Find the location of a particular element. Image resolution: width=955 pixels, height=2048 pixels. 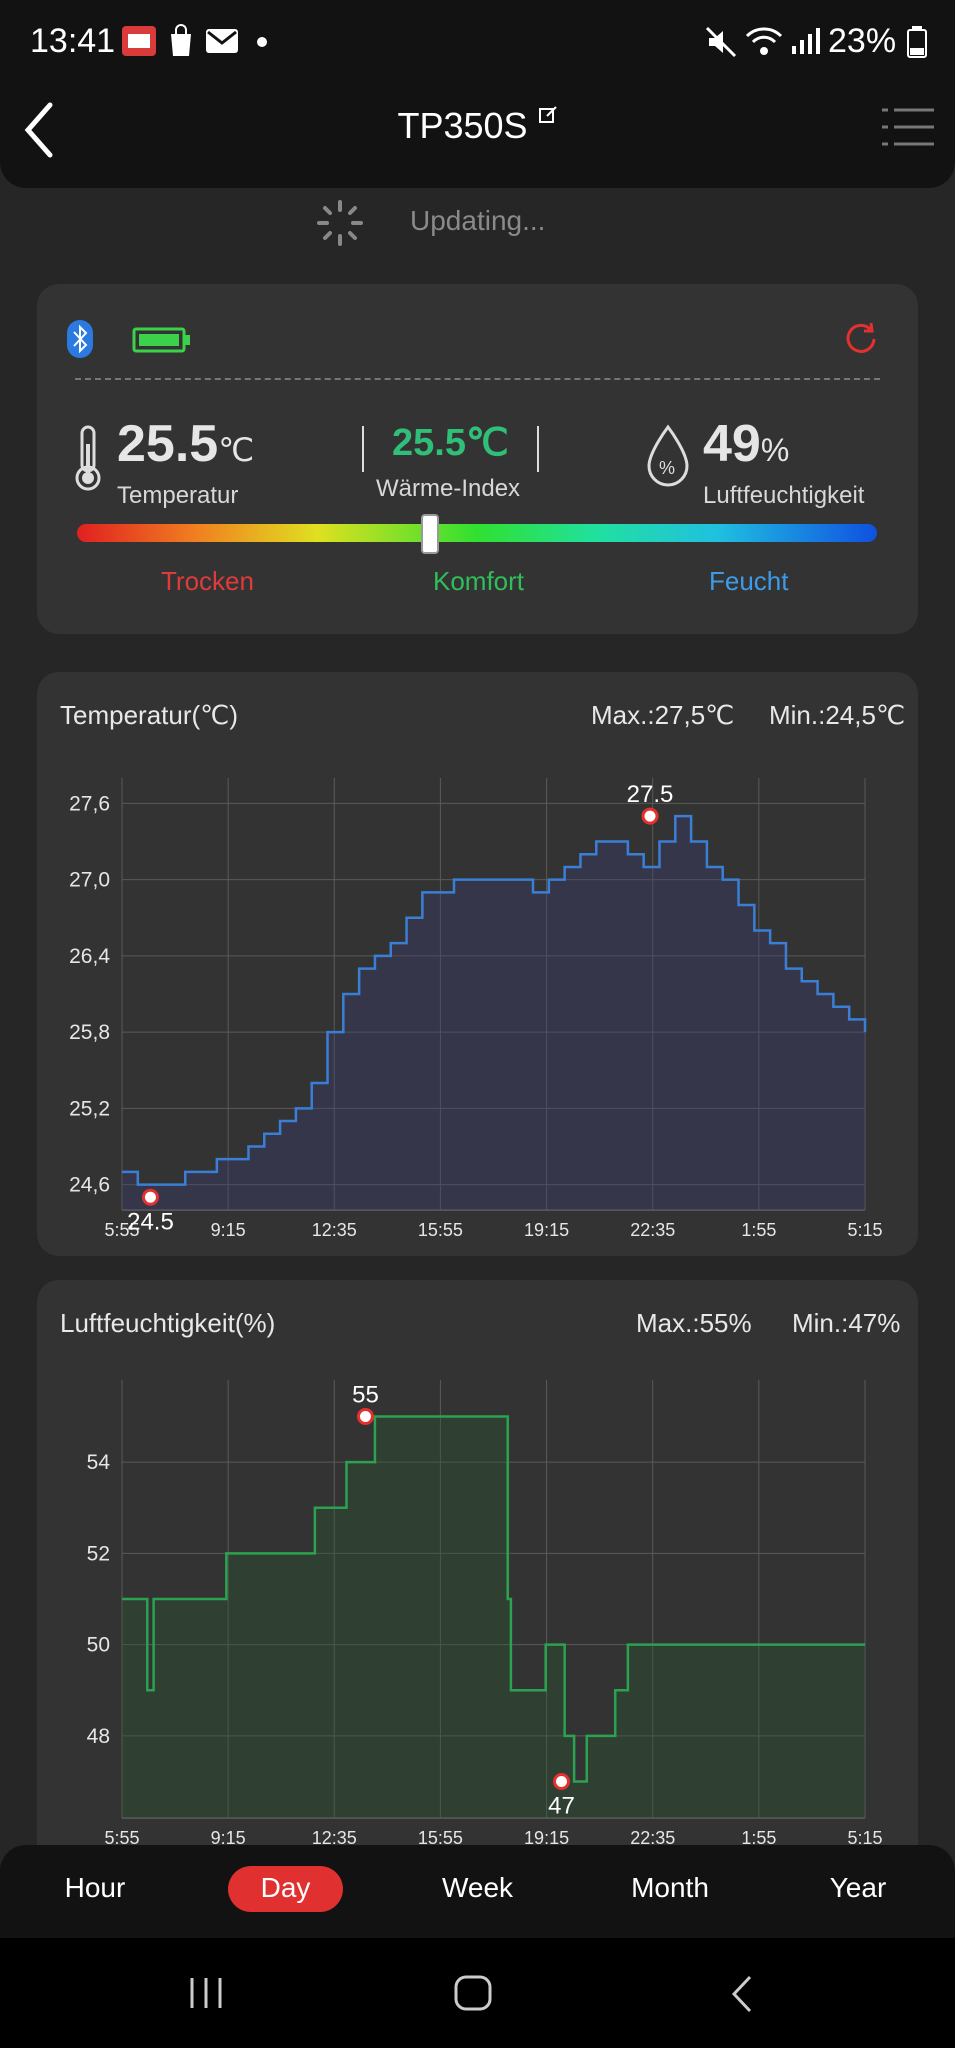

scale-dry-label: Trocken is located at coordinates (207, 581).